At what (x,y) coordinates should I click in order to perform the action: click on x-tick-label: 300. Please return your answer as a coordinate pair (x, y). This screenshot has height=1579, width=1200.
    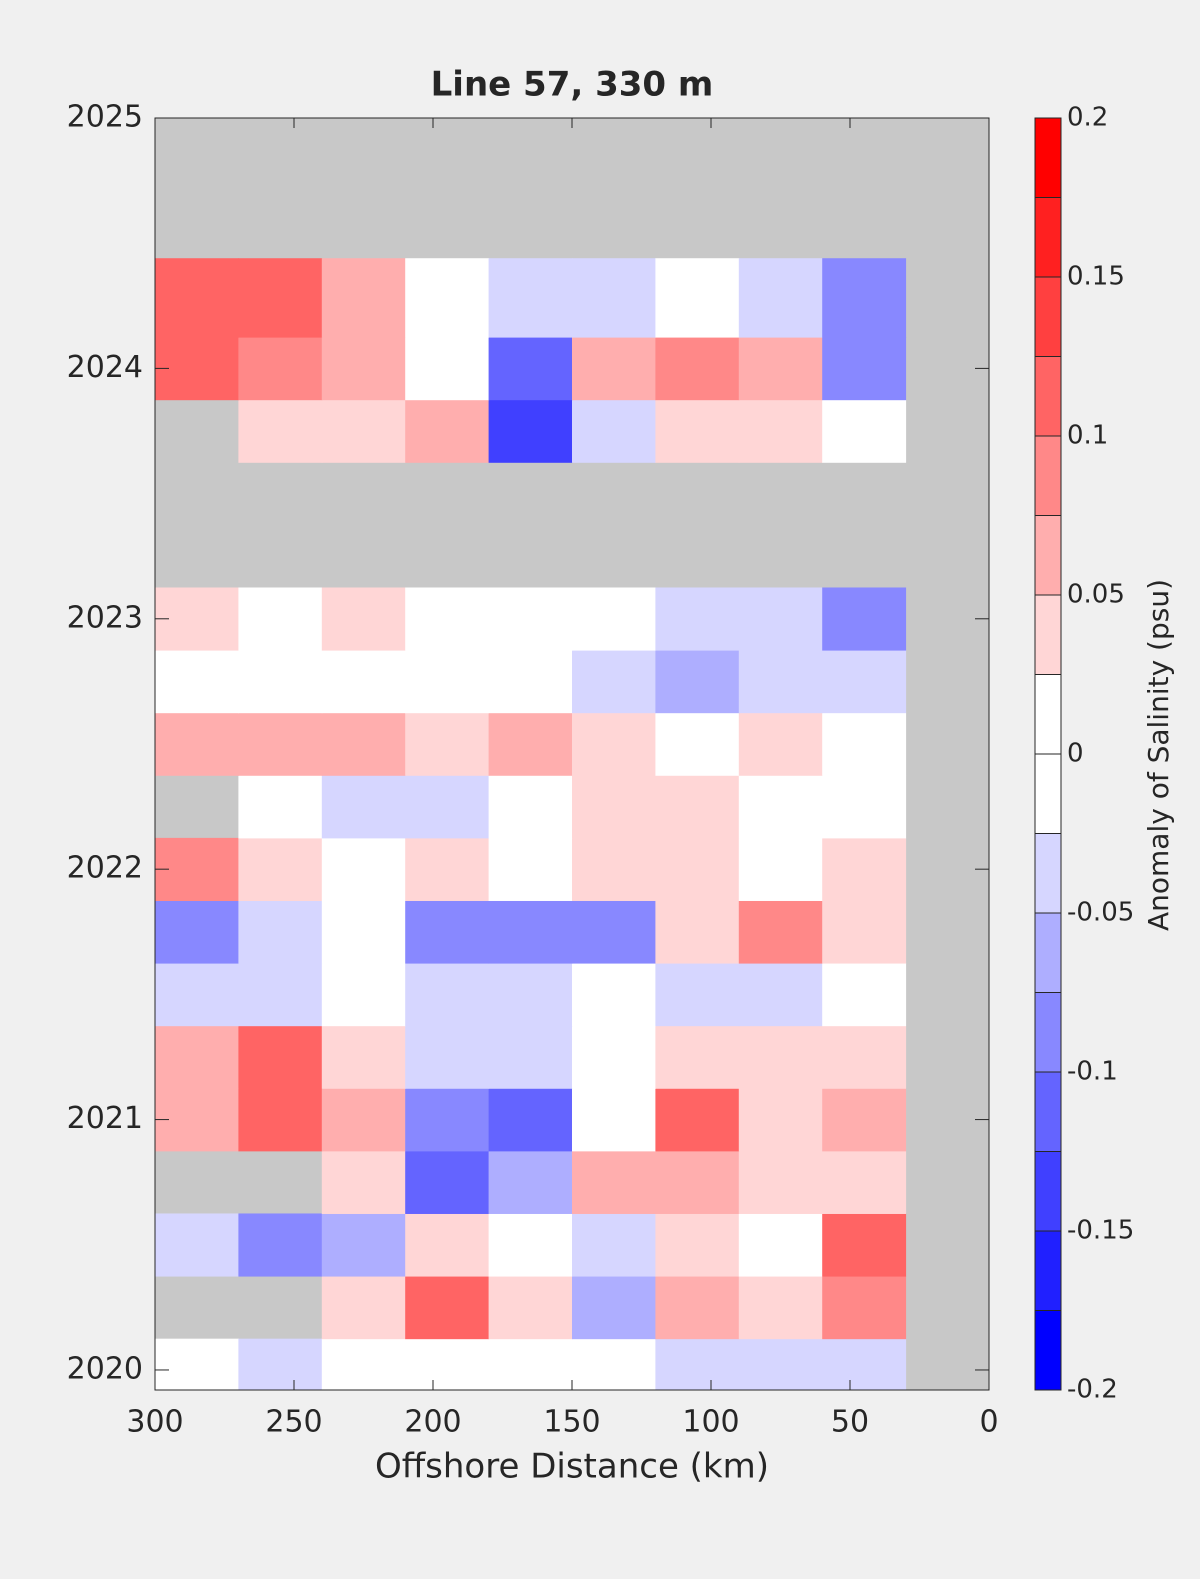
    Looking at the image, I should click on (154, 1422).